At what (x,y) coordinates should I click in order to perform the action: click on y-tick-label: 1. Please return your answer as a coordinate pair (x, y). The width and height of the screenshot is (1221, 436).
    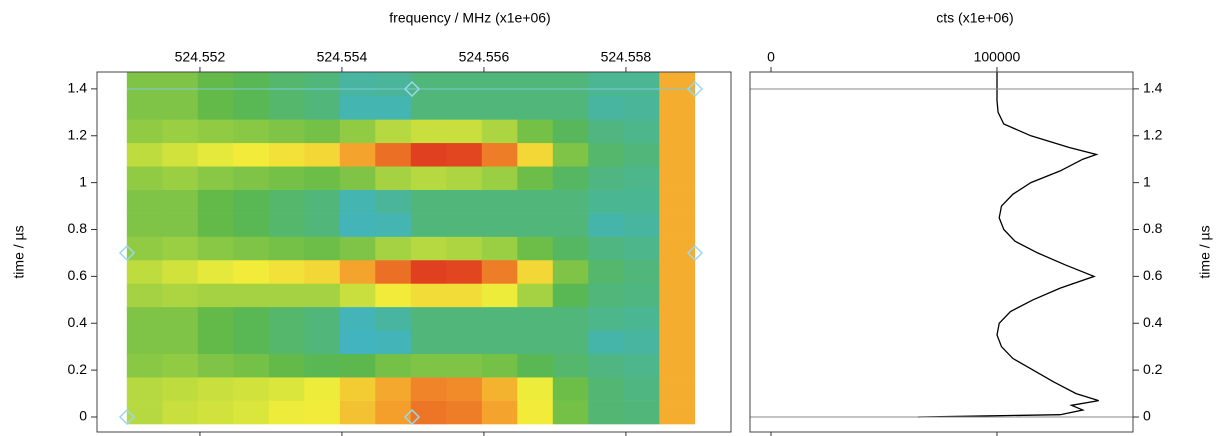
    Looking at the image, I should click on (83, 181).